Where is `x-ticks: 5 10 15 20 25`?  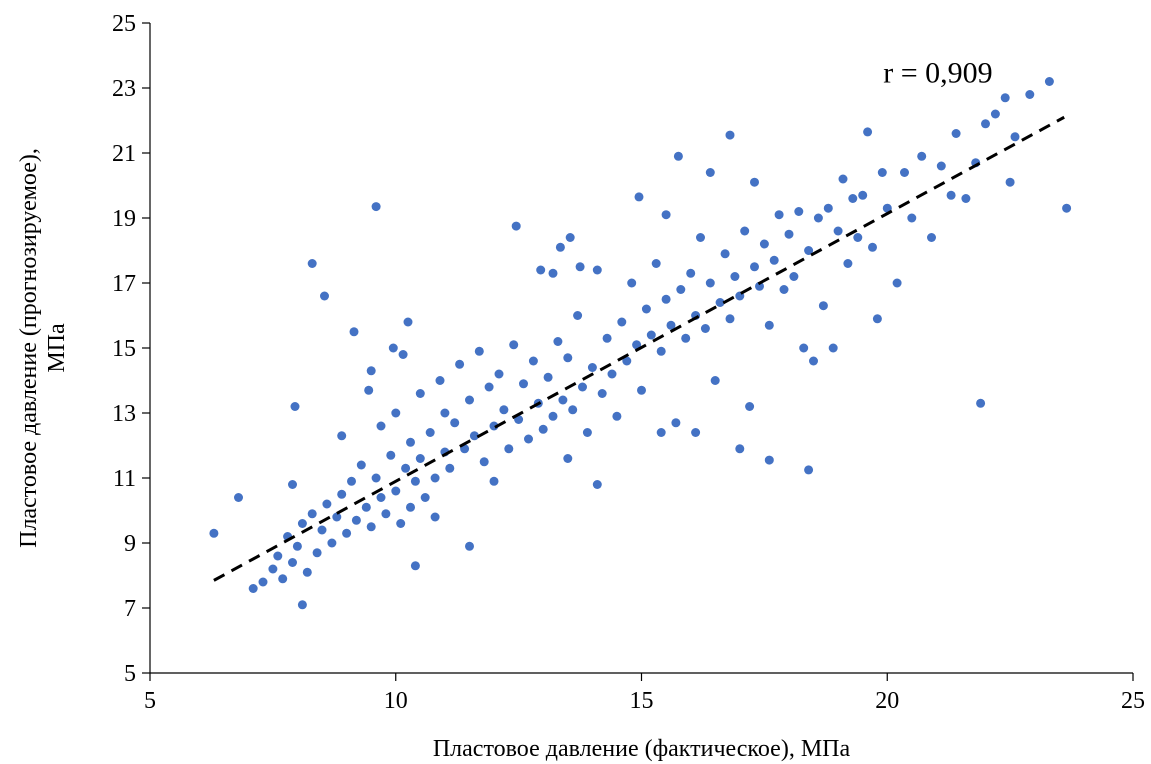
x-ticks: 5 10 15 20 25 is located at coordinates (644, 693).